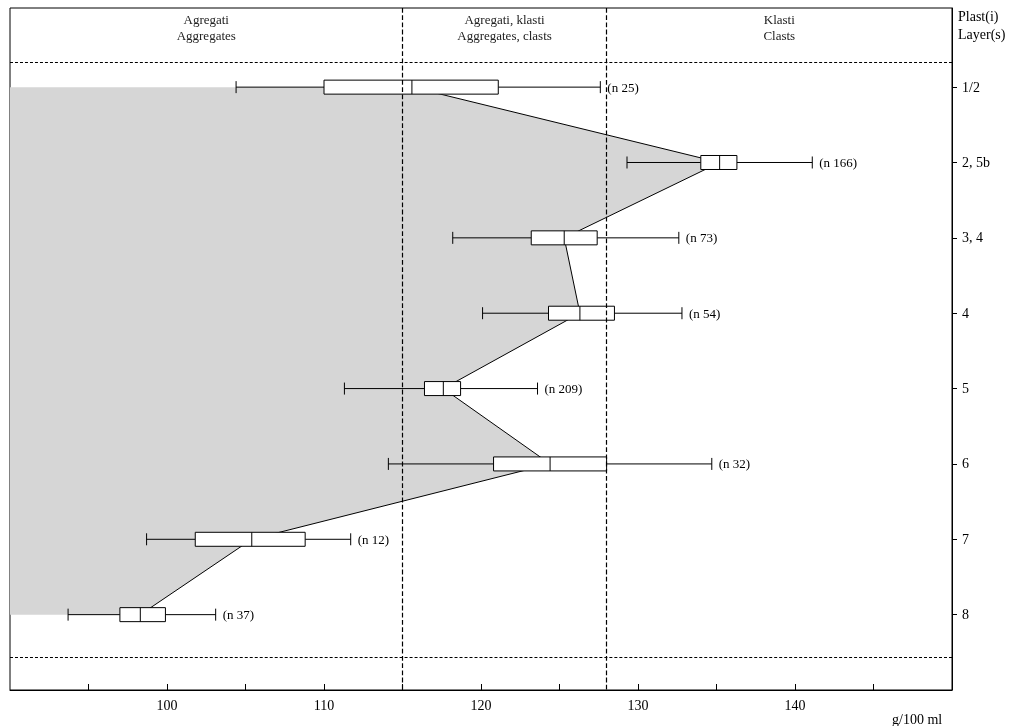 This screenshot has height=726, width=1017. Describe the element at coordinates (965, 389) in the screenshot. I see `y-tick-label: 5` at that location.